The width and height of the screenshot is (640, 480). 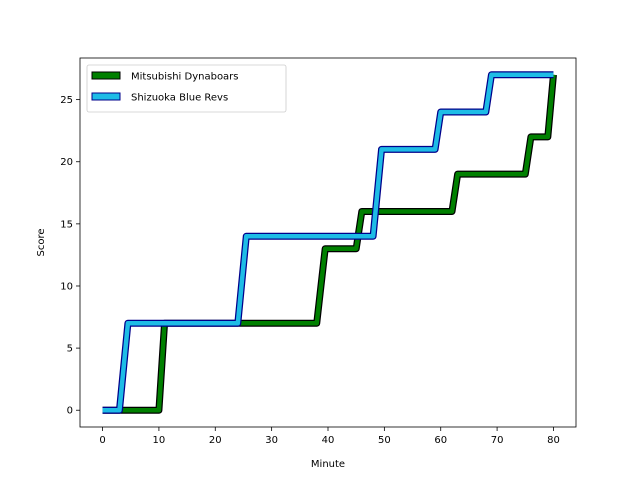 I want to click on x-tick-label: 20, so click(x=215, y=440).